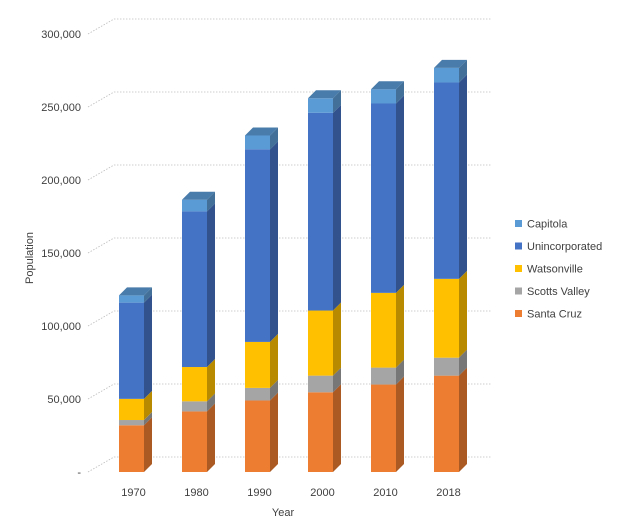  I want to click on bar-segment-santa-cruz-2018, so click(450, 419).